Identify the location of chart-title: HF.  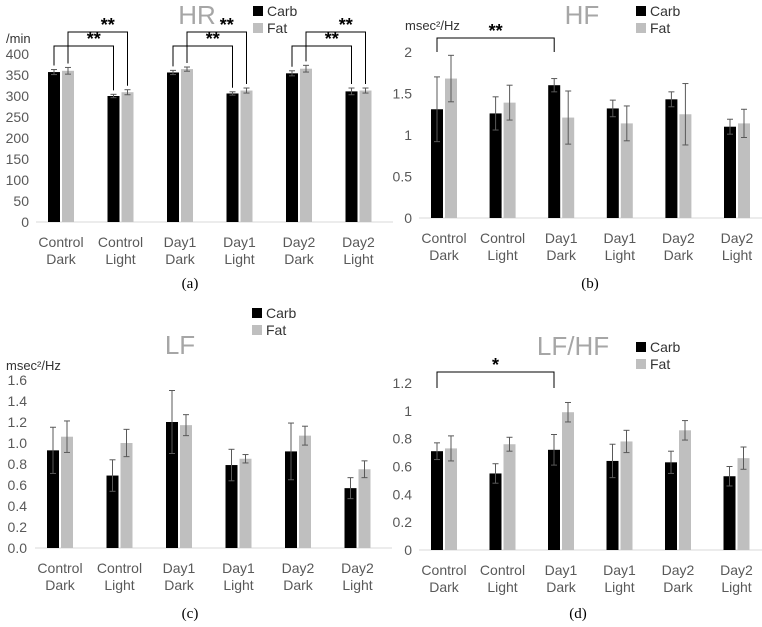
(582, 15).